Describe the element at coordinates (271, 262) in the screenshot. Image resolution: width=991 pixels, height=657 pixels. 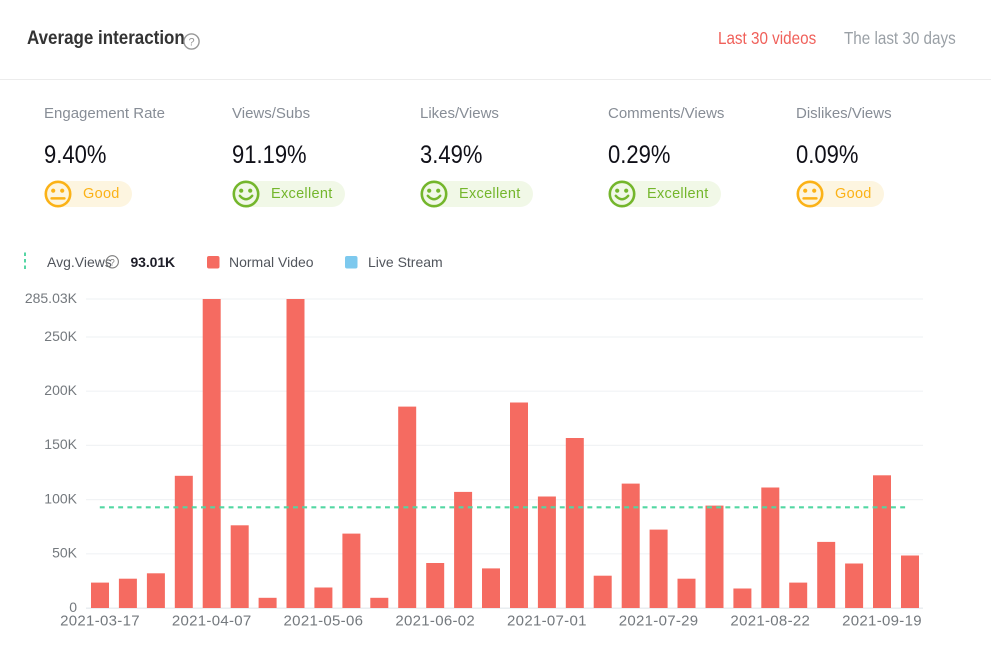
I see `svg-text: Normal Video` at that location.